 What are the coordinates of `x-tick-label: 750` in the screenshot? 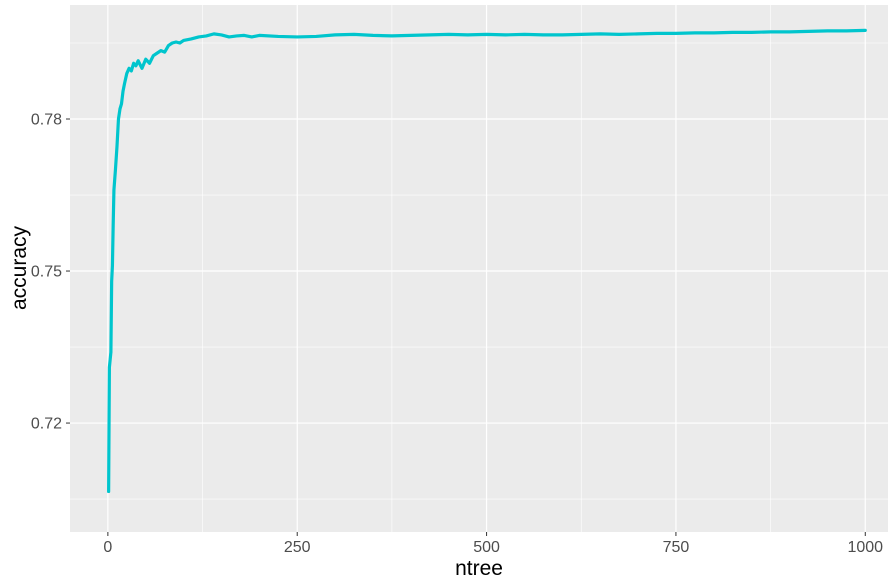 It's located at (676, 547).